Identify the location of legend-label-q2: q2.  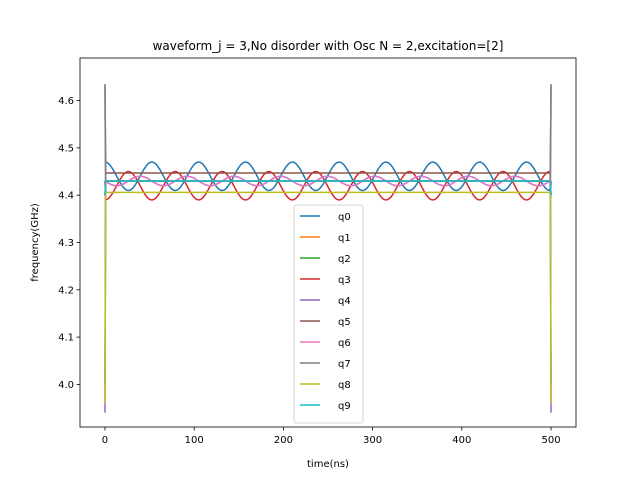
(344, 259).